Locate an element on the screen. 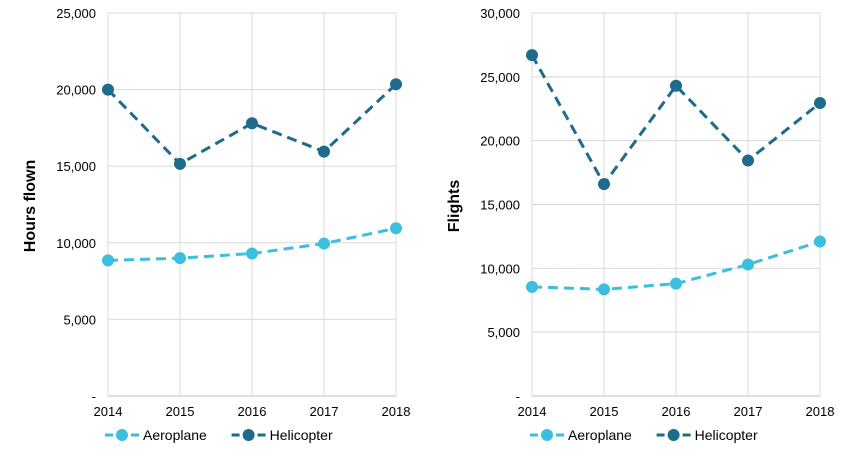 This screenshot has height=461, width=850. y-tick-label: 30,000 is located at coordinates (500, 13).